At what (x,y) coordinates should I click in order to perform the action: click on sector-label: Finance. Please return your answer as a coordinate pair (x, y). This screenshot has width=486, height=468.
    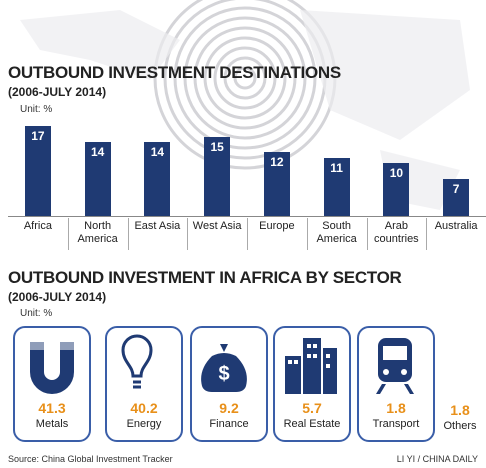
    Looking at the image, I should click on (229, 424).